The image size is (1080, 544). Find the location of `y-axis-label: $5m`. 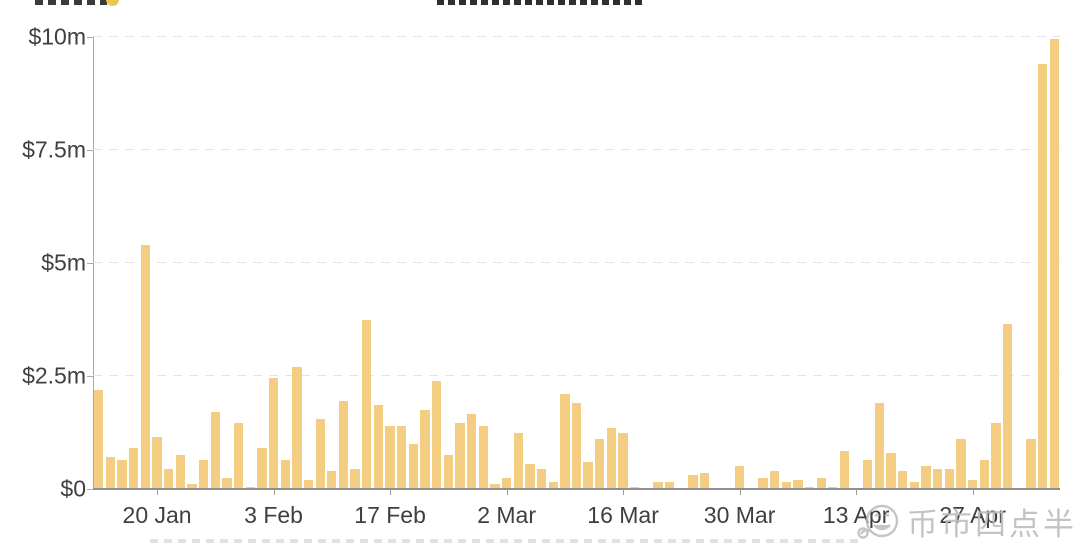

y-axis-label: $5m is located at coordinates (63, 262).